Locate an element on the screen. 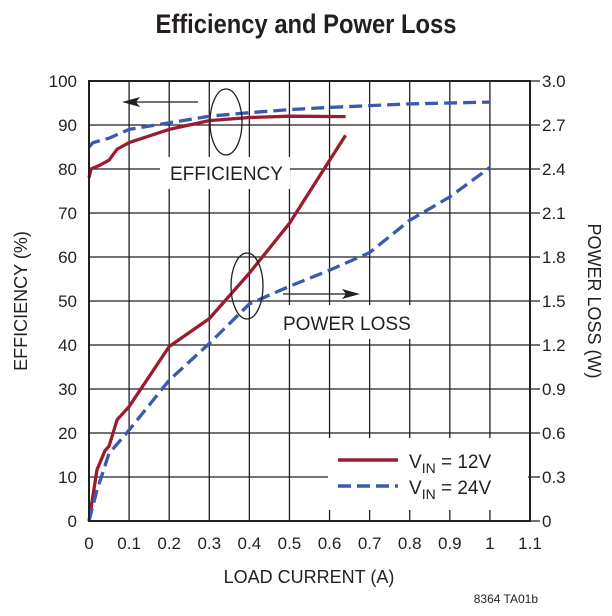  efficiency-label-bg is located at coordinates (225, 173).